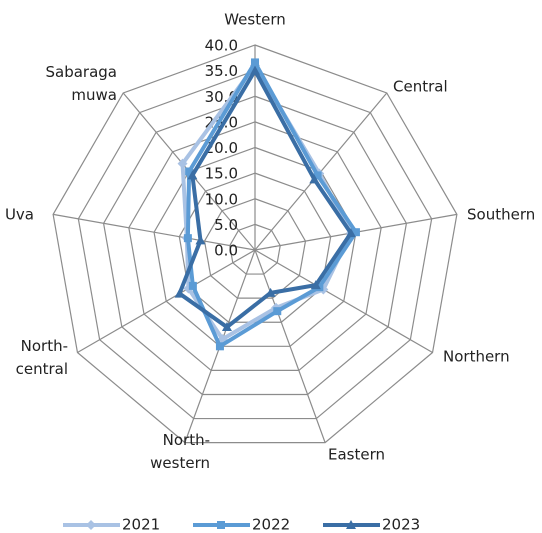 This screenshot has height=533, width=542. Describe the element at coordinates (82, 83) in the screenshot. I see `category-label: Sabaraga muwa` at that location.